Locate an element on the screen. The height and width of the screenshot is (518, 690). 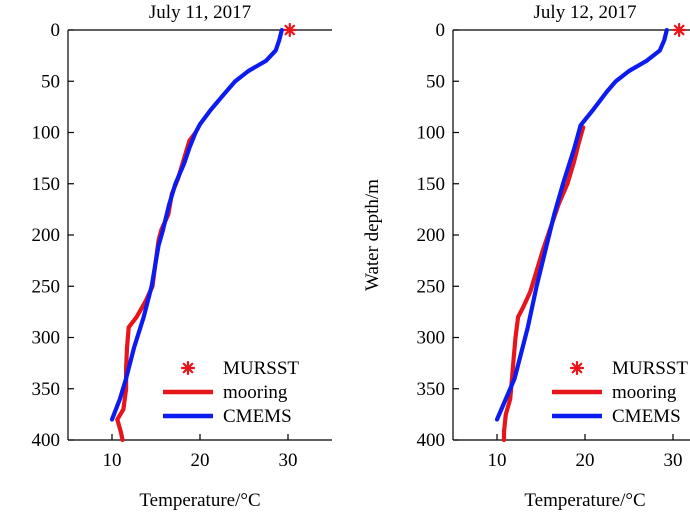
series-line-mooring is located at coordinates (543, 284).